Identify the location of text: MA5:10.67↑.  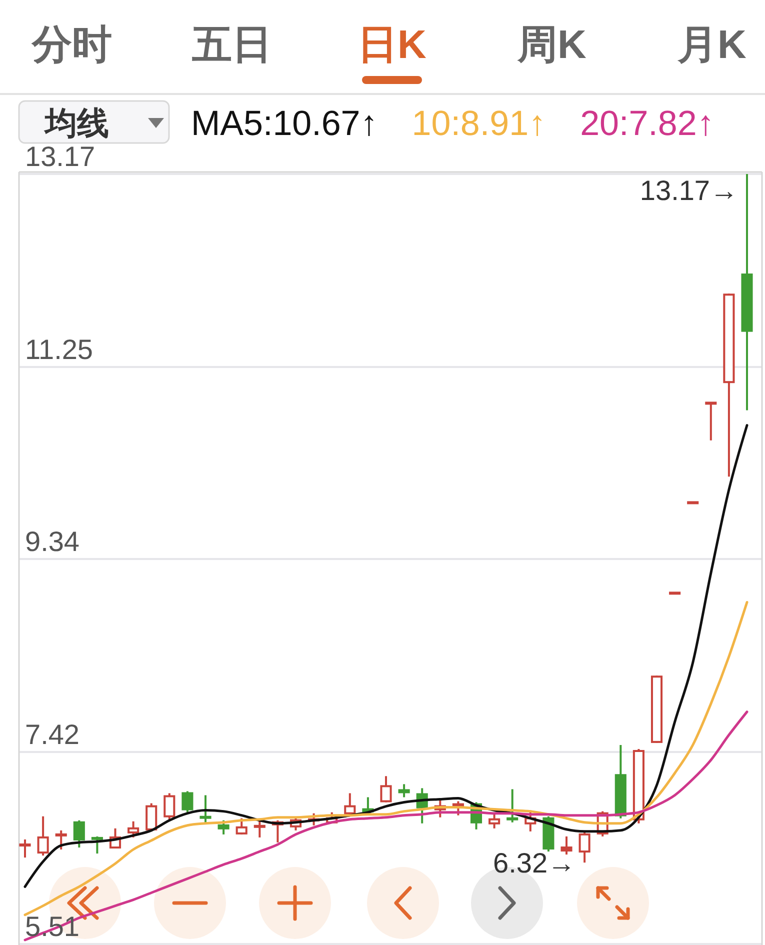
(284, 123).